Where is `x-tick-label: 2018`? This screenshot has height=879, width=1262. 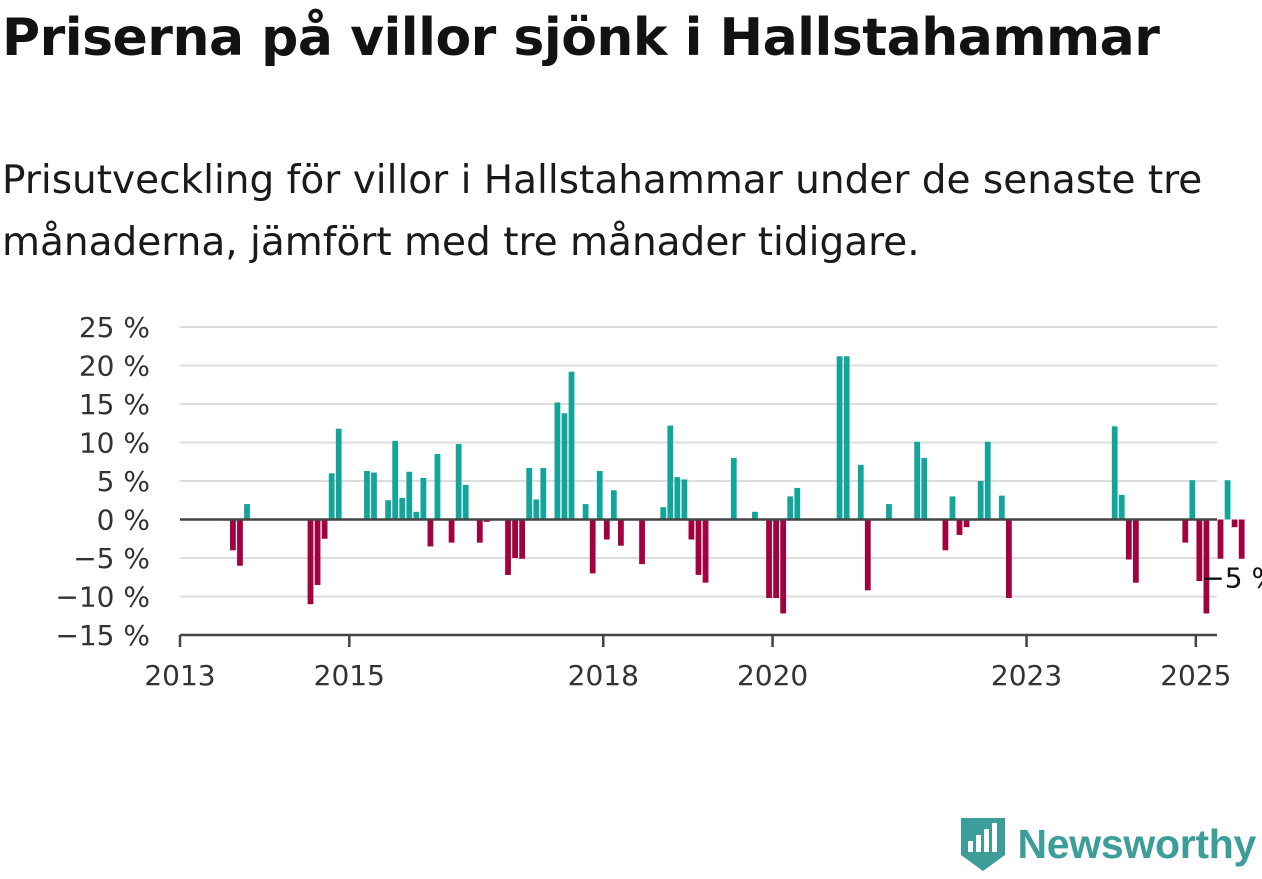
x-tick-label: 2018 is located at coordinates (603, 675).